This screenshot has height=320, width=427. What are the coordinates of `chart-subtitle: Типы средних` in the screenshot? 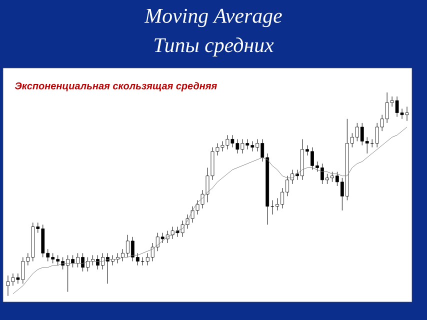 It's located at (214, 47).